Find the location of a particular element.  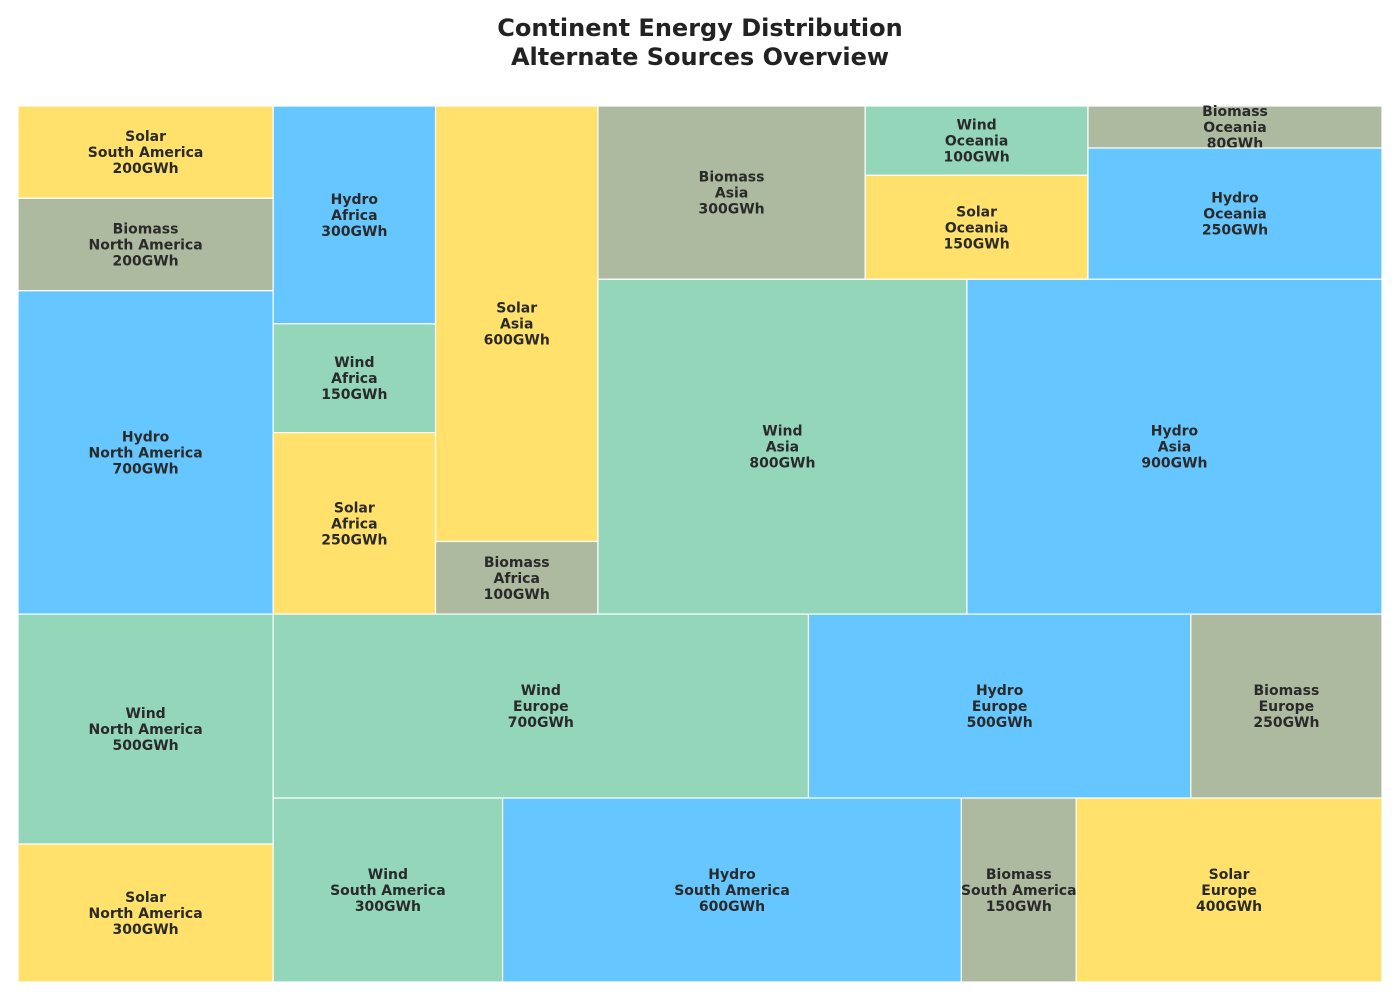

tile-value-label: 900GWh is located at coordinates (1174, 464).